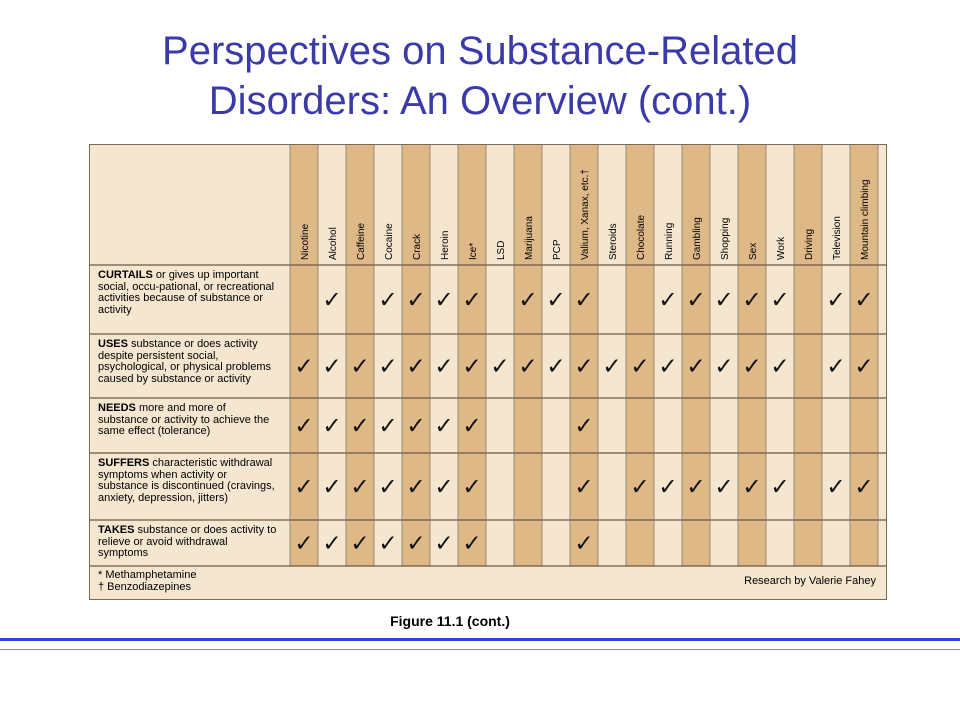  Describe the element at coordinates (529, 238) in the screenshot. I see `column-label: Marijuana` at that location.